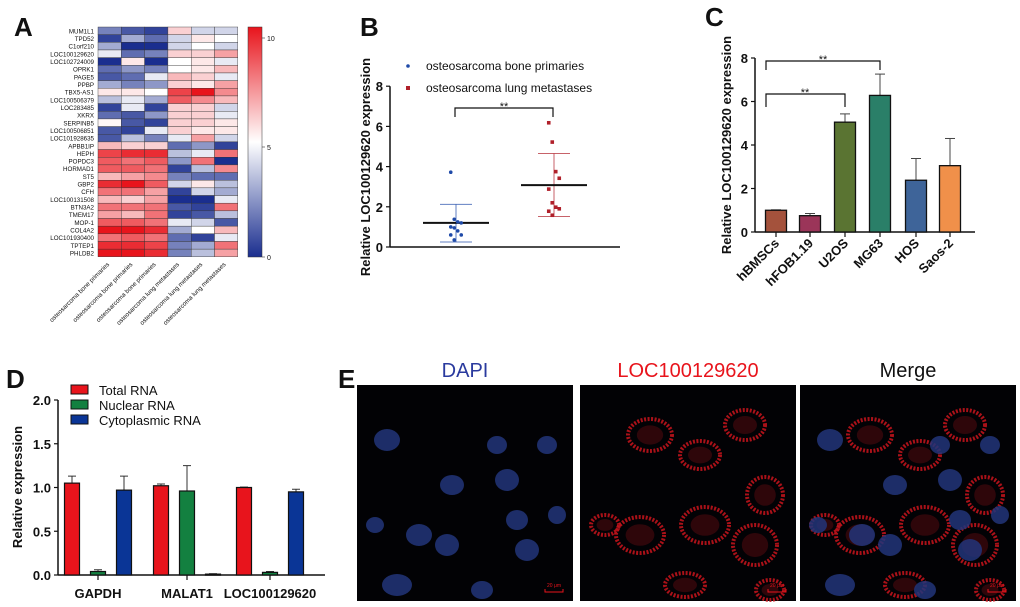  Describe the element at coordinates (82, 162) in the screenshot. I see `heatmap-row-label: POPDC3` at that location.